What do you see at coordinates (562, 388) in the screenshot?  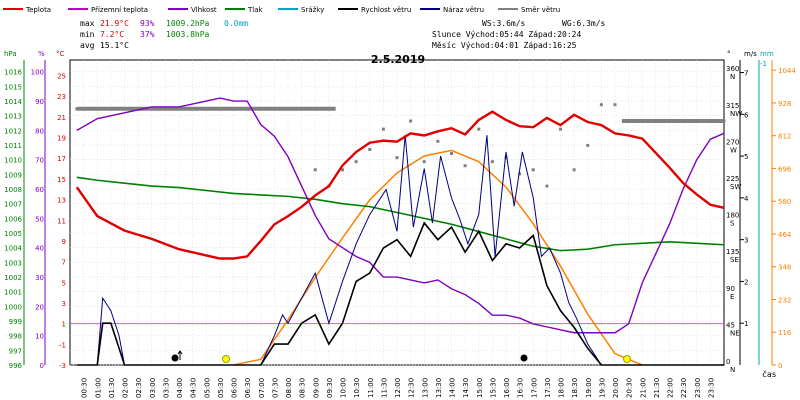 I see `x-tick-label: 18:00` at bounding box center [562, 388].